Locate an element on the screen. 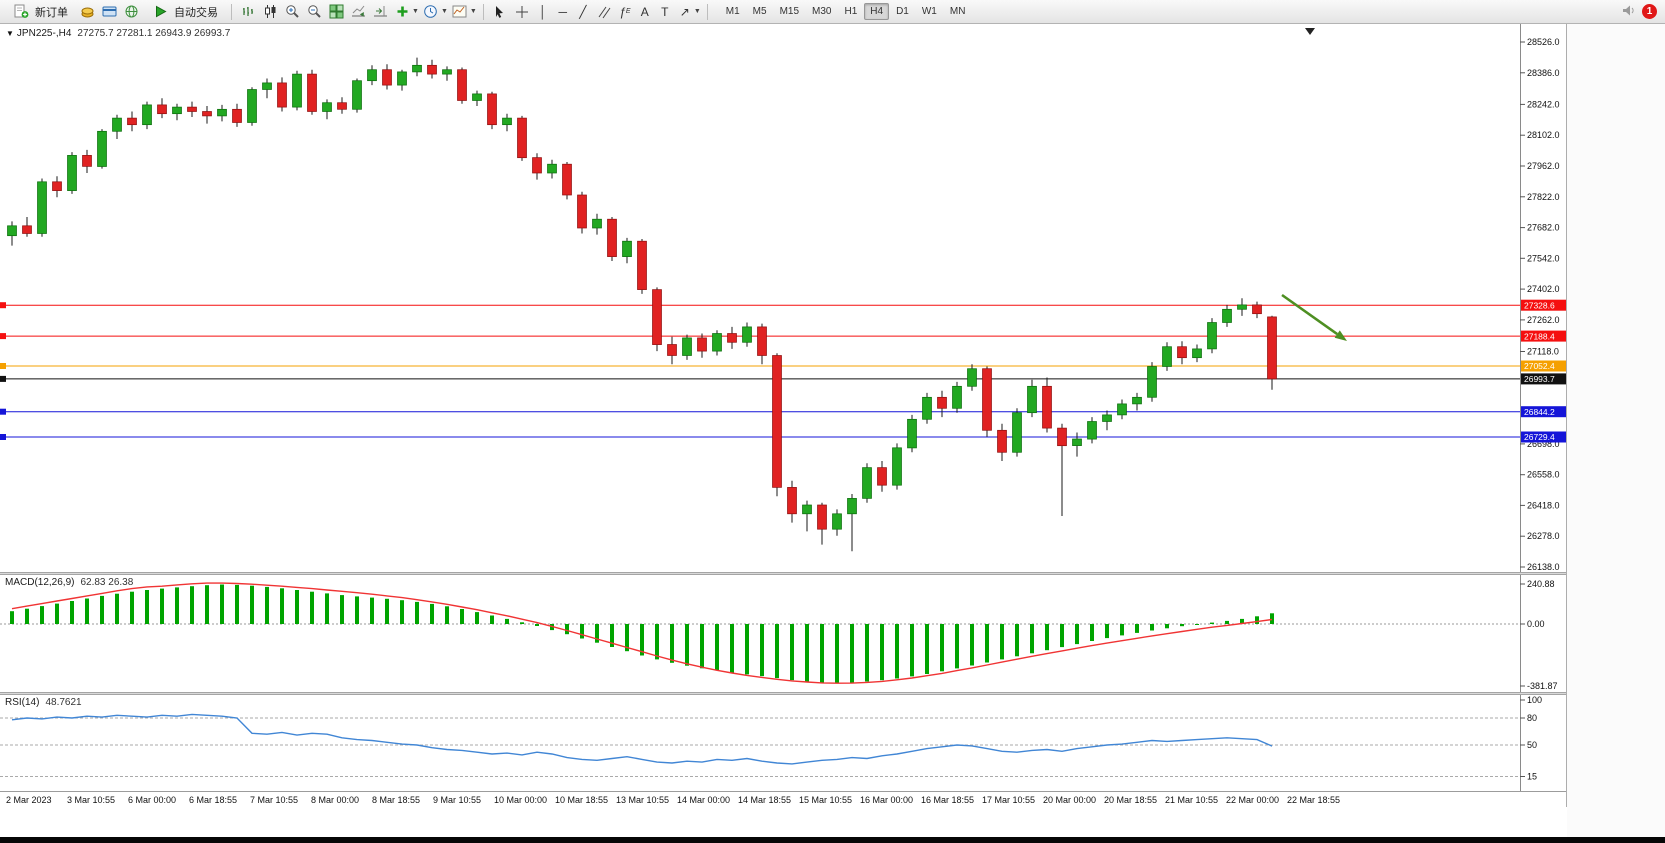 The width and height of the screenshot is (1665, 843). arrows-icon: ↗ is located at coordinates (684, 11).